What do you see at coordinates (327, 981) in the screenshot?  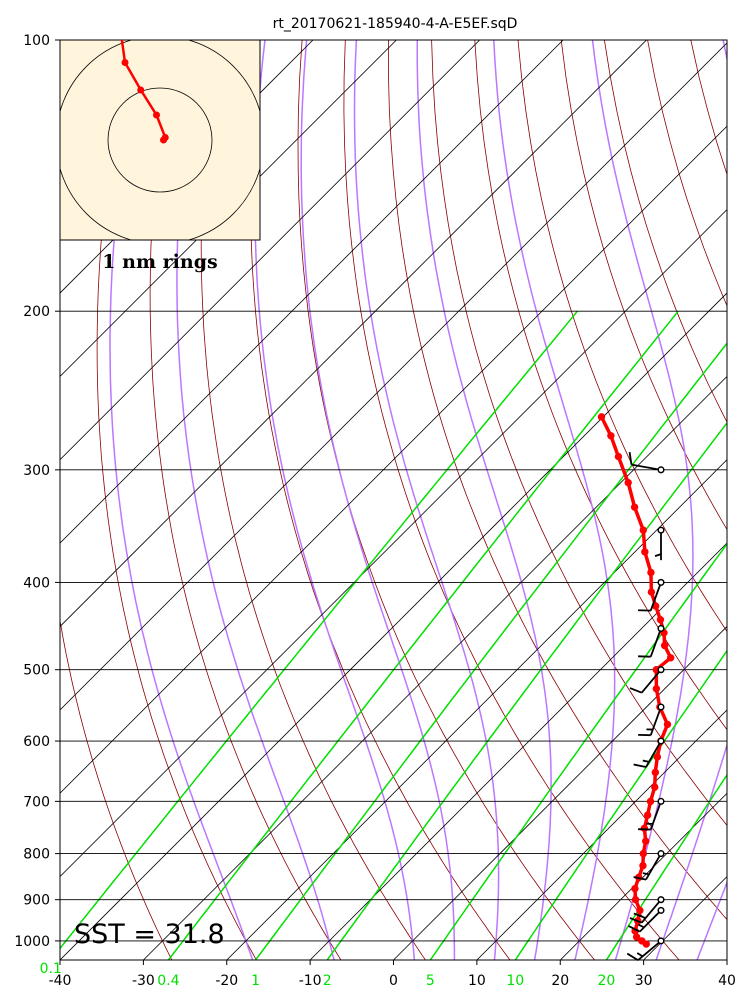 I see `mixing-ratio-label: 2` at bounding box center [327, 981].